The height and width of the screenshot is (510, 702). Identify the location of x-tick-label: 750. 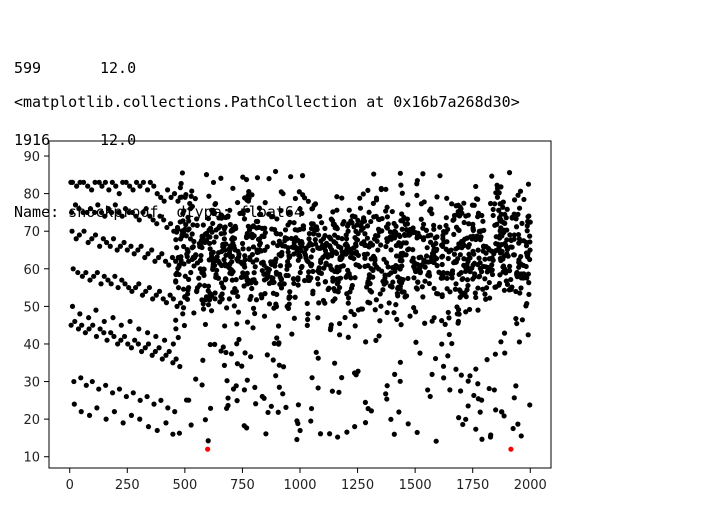
(242, 485).